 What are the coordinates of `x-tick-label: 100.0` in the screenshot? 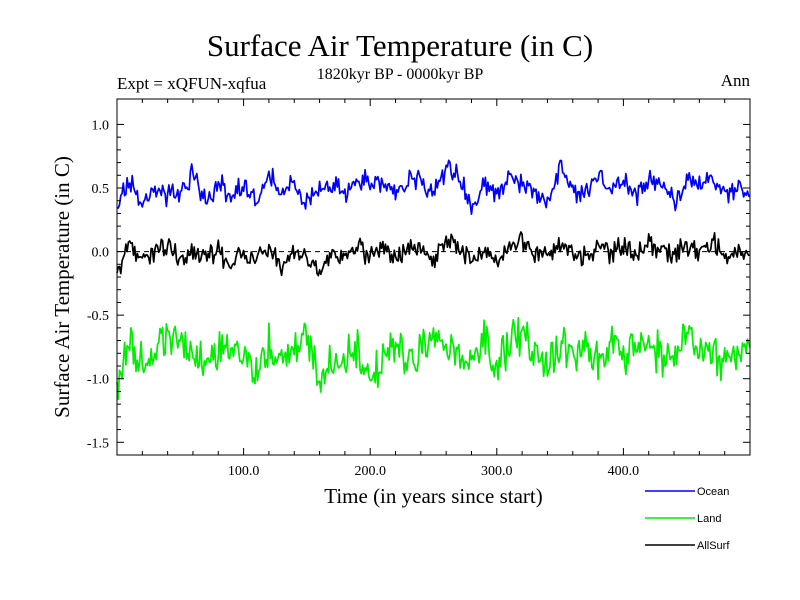 It's located at (244, 471).